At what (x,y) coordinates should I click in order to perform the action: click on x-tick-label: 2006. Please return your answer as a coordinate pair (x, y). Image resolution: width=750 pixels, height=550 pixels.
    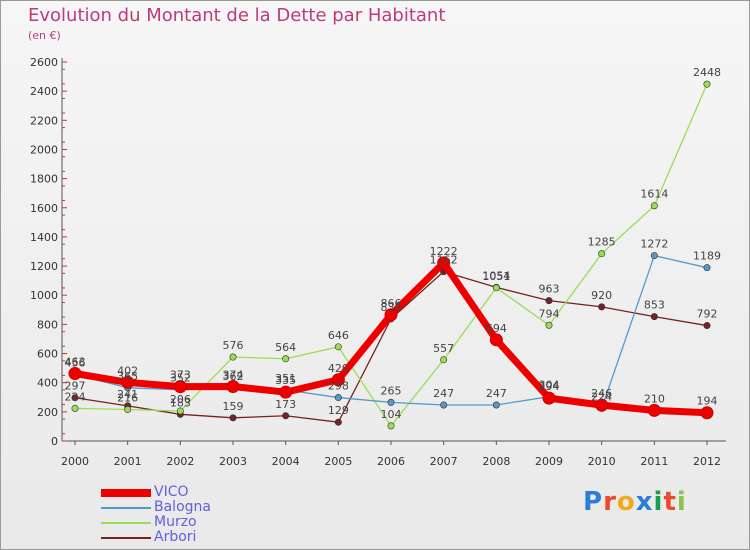
    Looking at the image, I should click on (391, 461).